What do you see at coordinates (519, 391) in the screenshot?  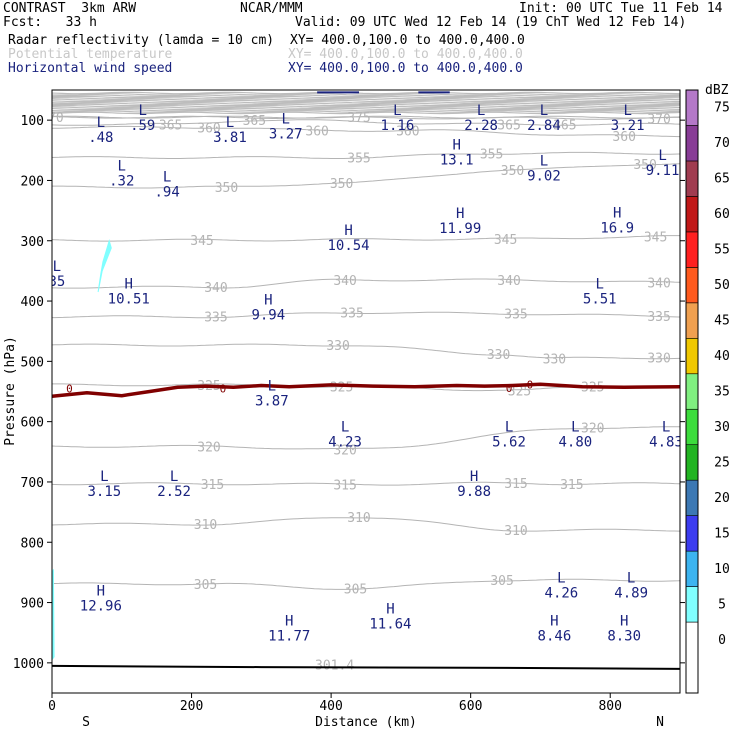 I see `theta-label: 325` at bounding box center [519, 391].